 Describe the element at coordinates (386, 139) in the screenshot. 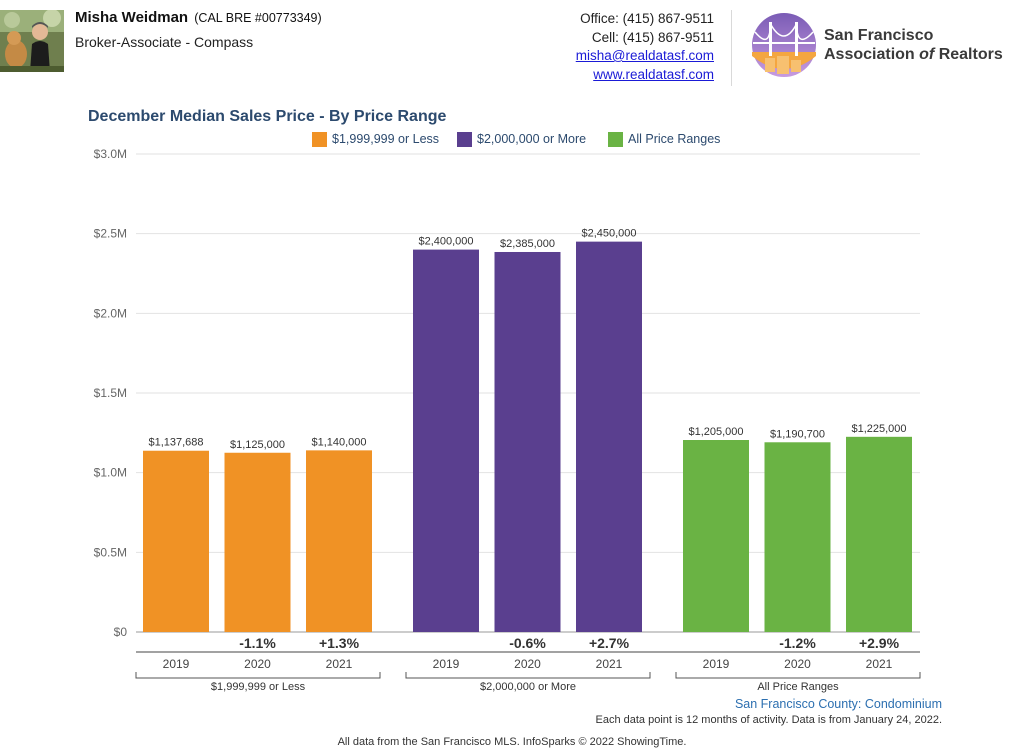

I see `legend-label-under-2m: $1,999,999 or Less` at that location.